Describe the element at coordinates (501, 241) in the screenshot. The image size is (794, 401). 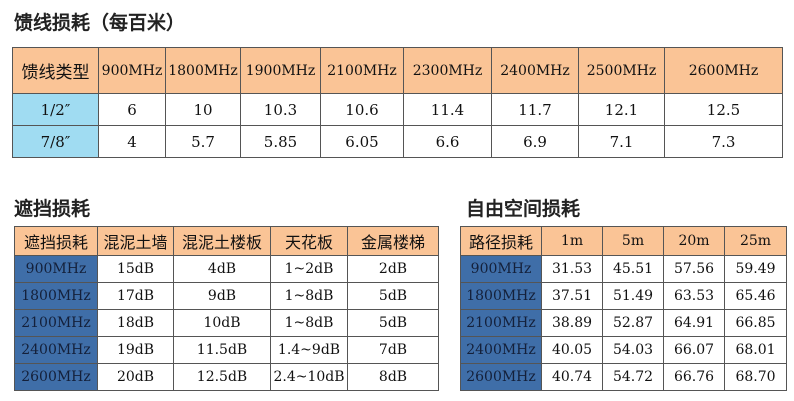
I see `column-header: 路径损耗` at that location.